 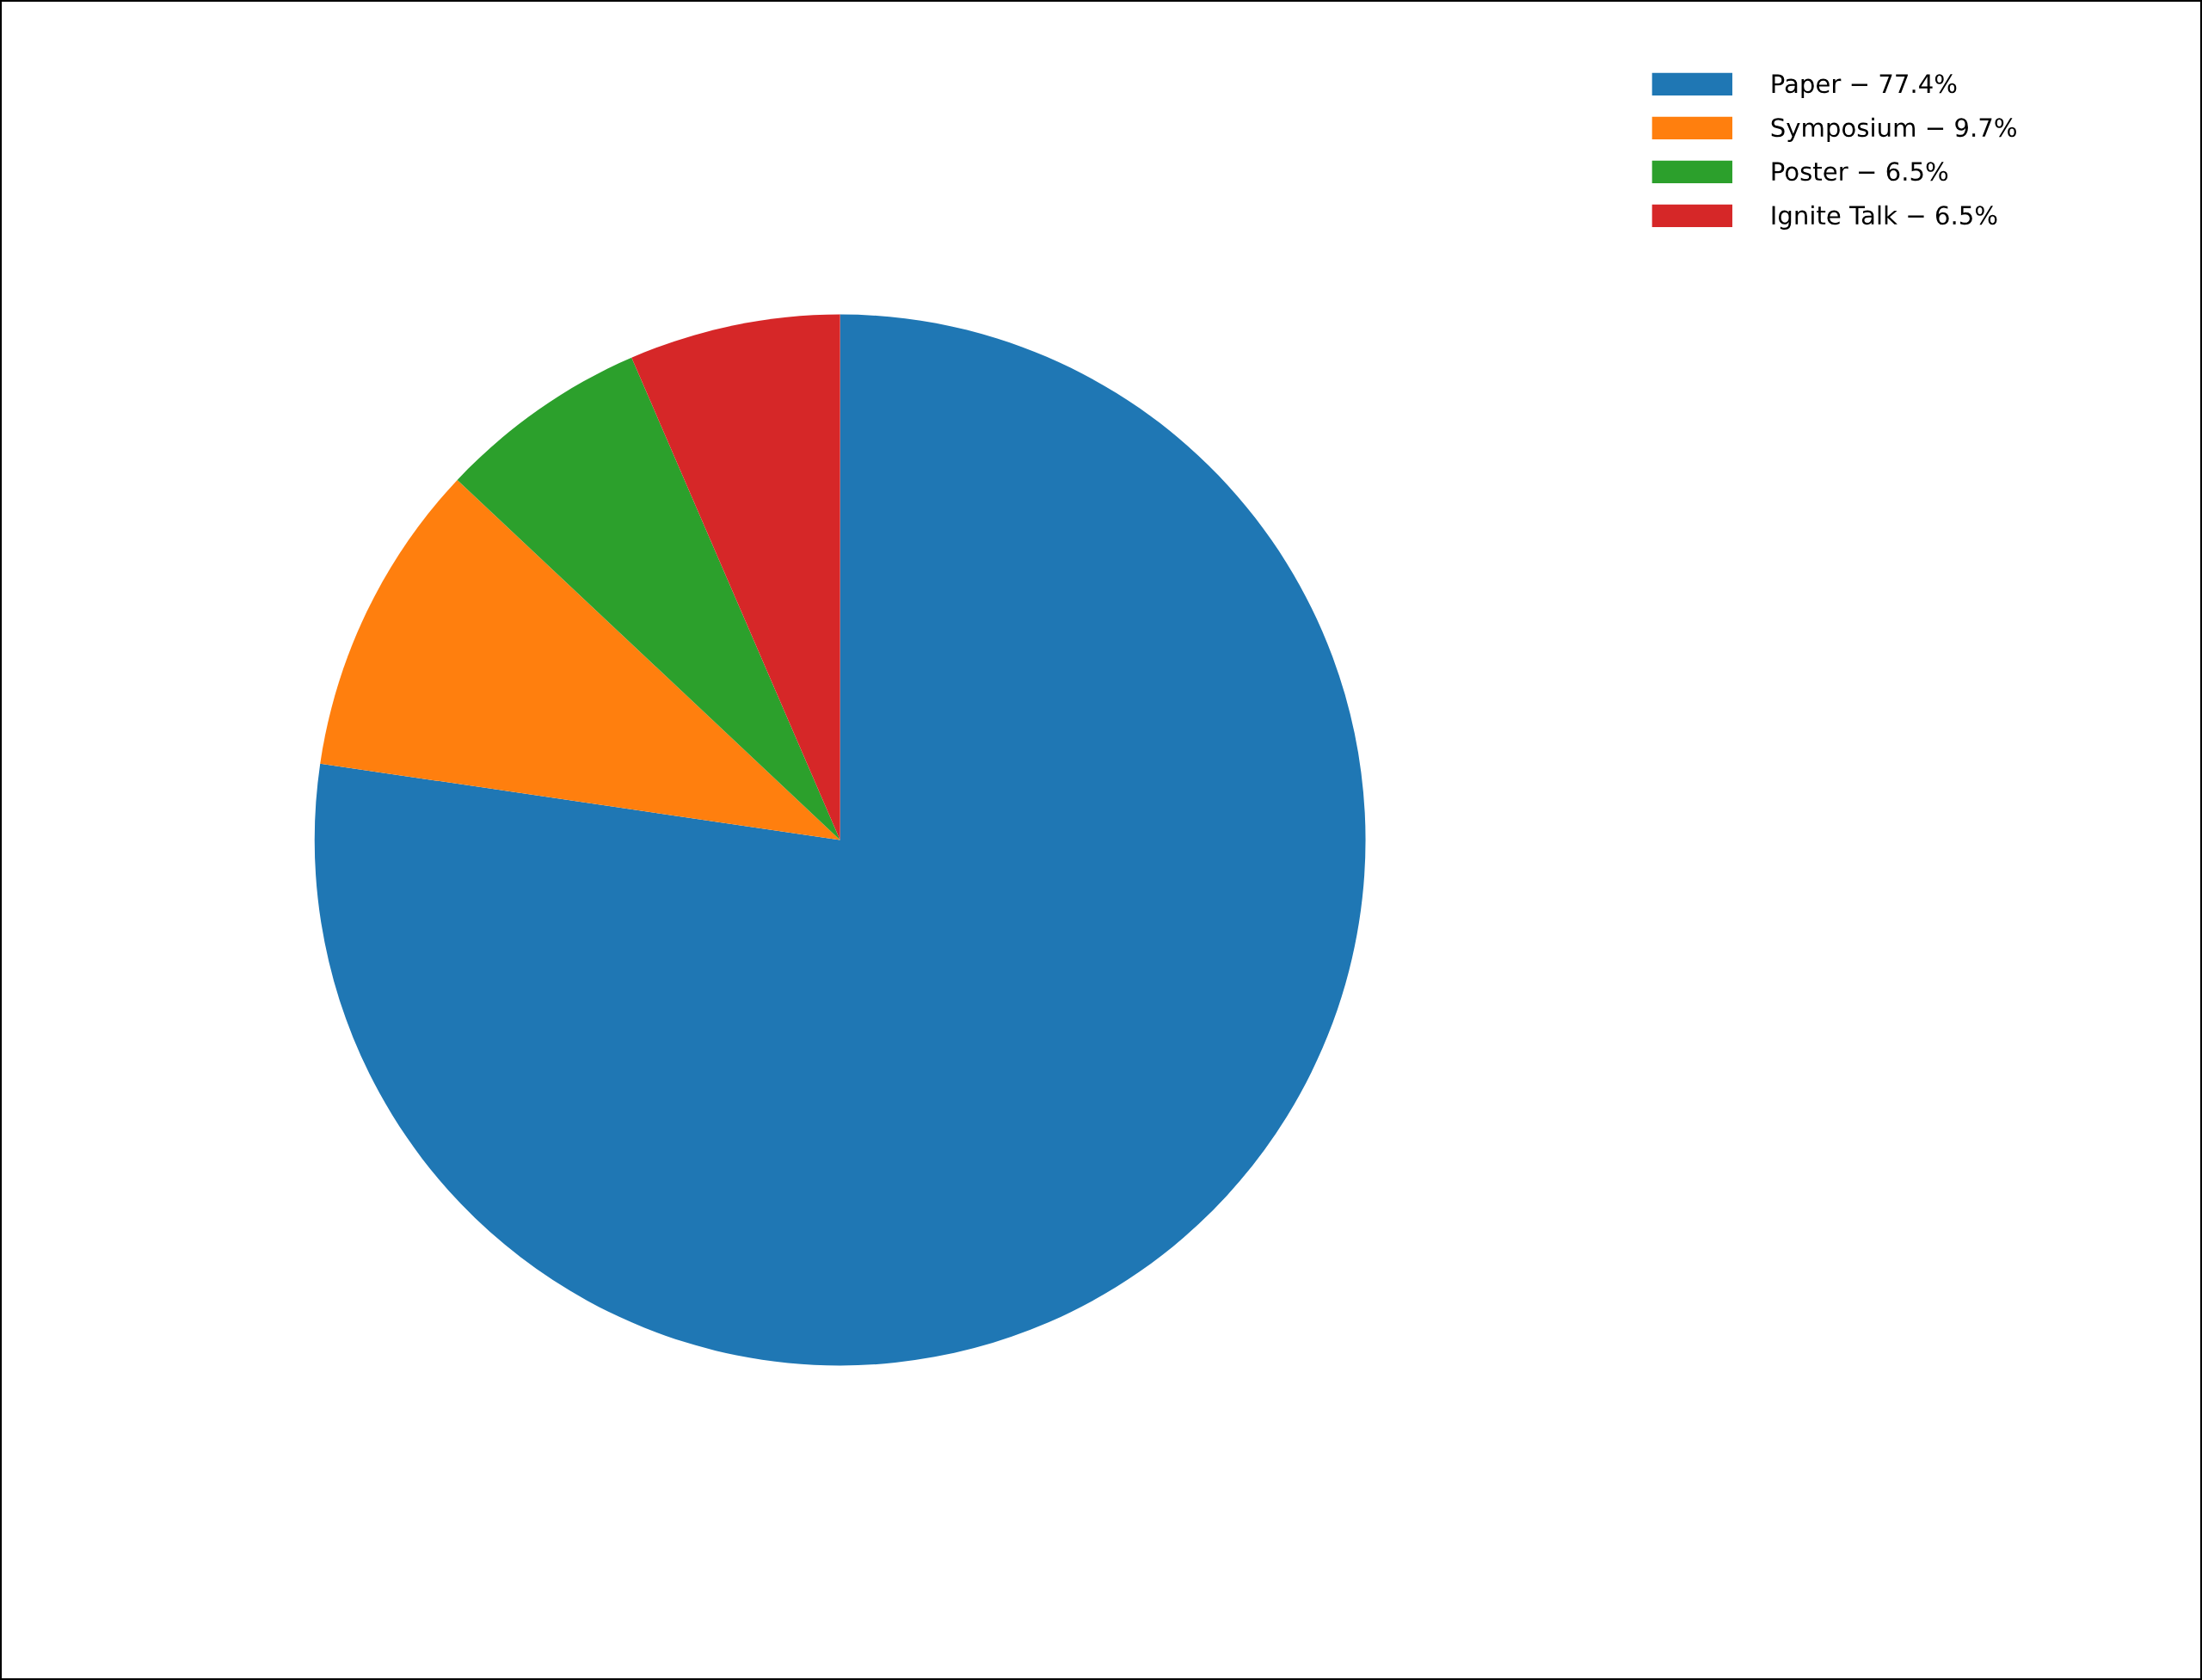 I want to click on legend-label: Symposium − 9.7%, so click(x=1893, y=130).